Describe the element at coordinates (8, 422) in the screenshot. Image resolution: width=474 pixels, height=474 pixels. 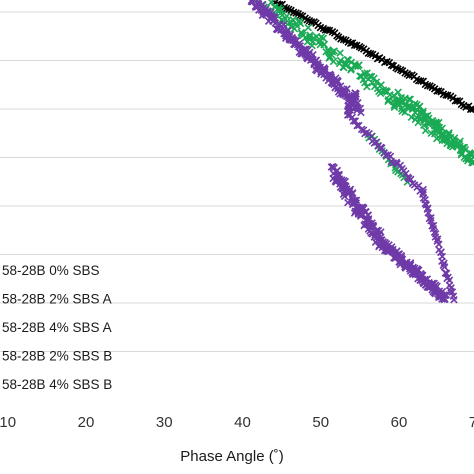
I see `x-tick-label: 10` at that location.